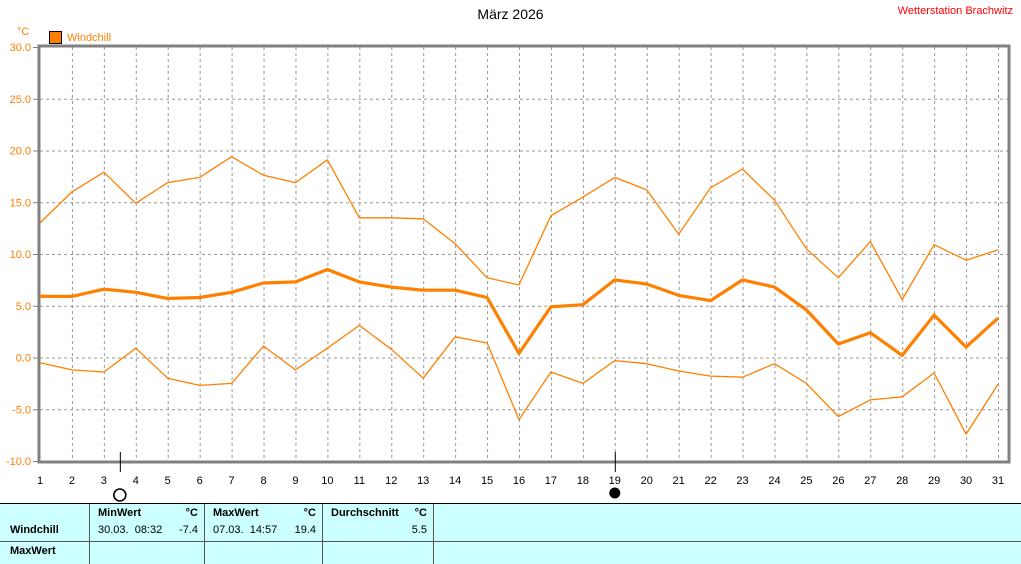  Describe the element at coordinates (130, 530) in the screenshot. I see `minwert-timestamp: 30.03. 08:32` at that location.